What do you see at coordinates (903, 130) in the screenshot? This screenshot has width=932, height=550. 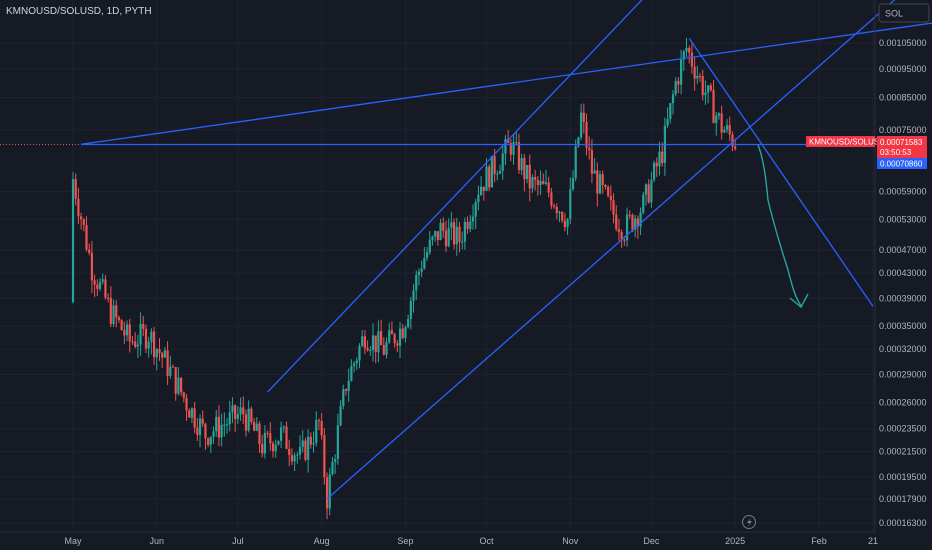 I see `y-tick-label: 0.00075000` at bounding box center [903, 130].